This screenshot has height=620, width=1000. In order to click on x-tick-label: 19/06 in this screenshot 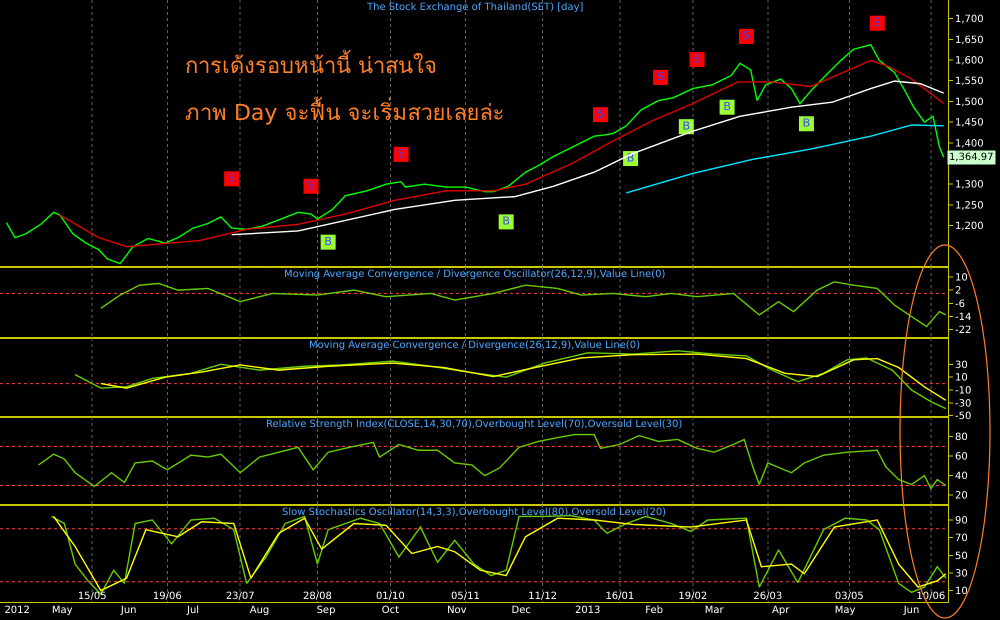, I will do `click(167, 596)`.